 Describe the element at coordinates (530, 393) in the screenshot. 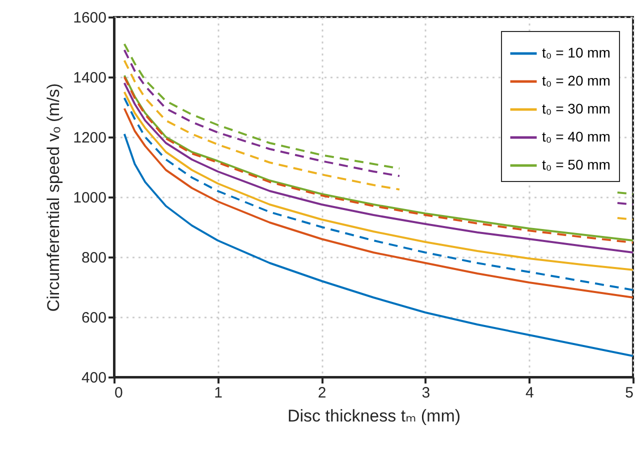

I see `x-tick-label: 4` at that location.